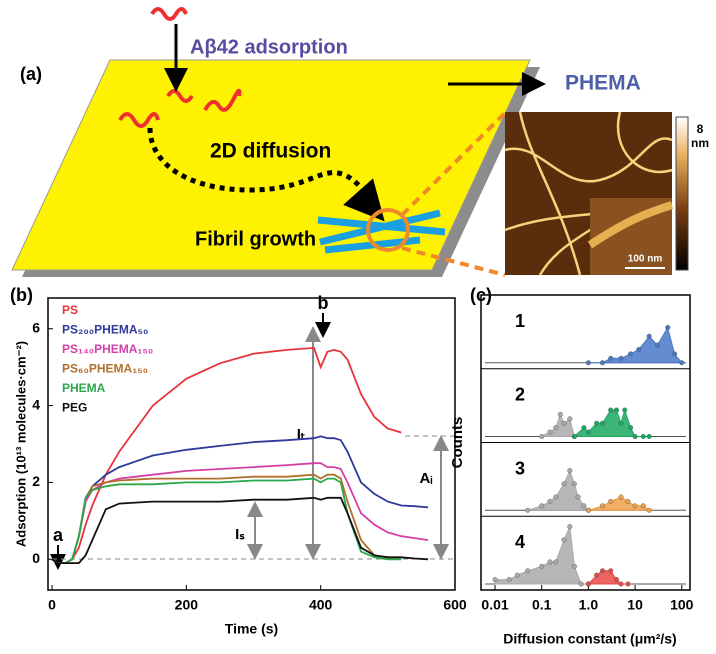 The height and width of the screenshot is (654, 716). What do you see at coordinates (21, 295) in the screenshot?
I see `panel-label: (b)` at bounding box center [21, 295].